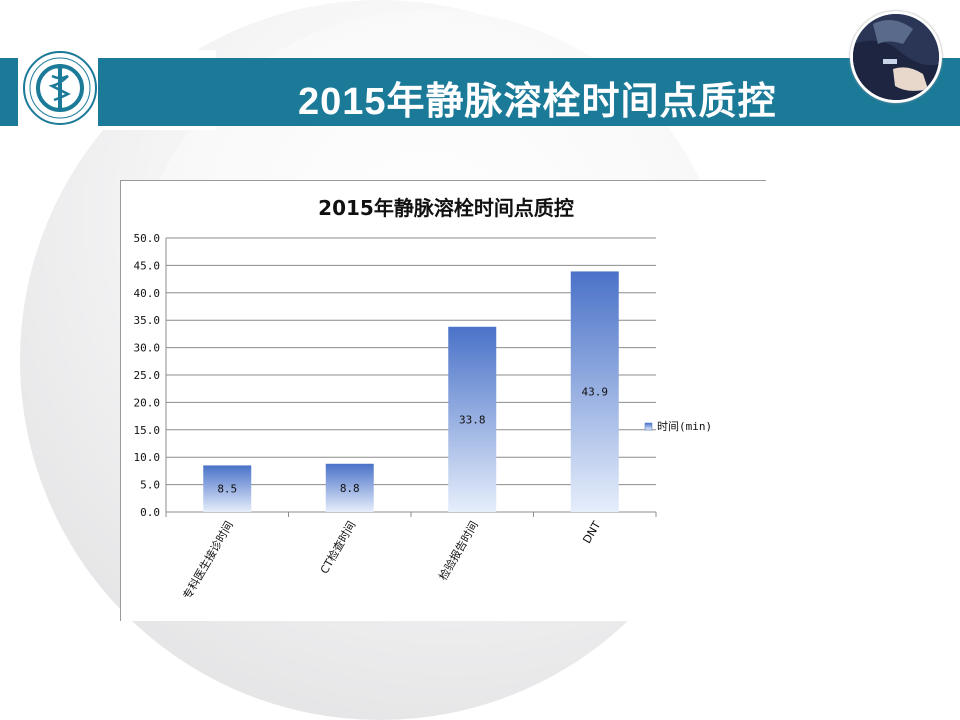  What do you see at coordinates (648, 426) in the screenshot?
I see `legend-swatch` at bounding box center [648, 426].